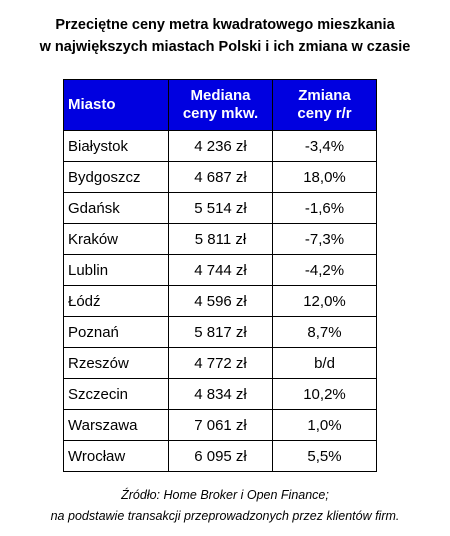  Describe the element at coordinates (116, 363) in the screenshot. I see `city-cell: Rzeszów` at that location.